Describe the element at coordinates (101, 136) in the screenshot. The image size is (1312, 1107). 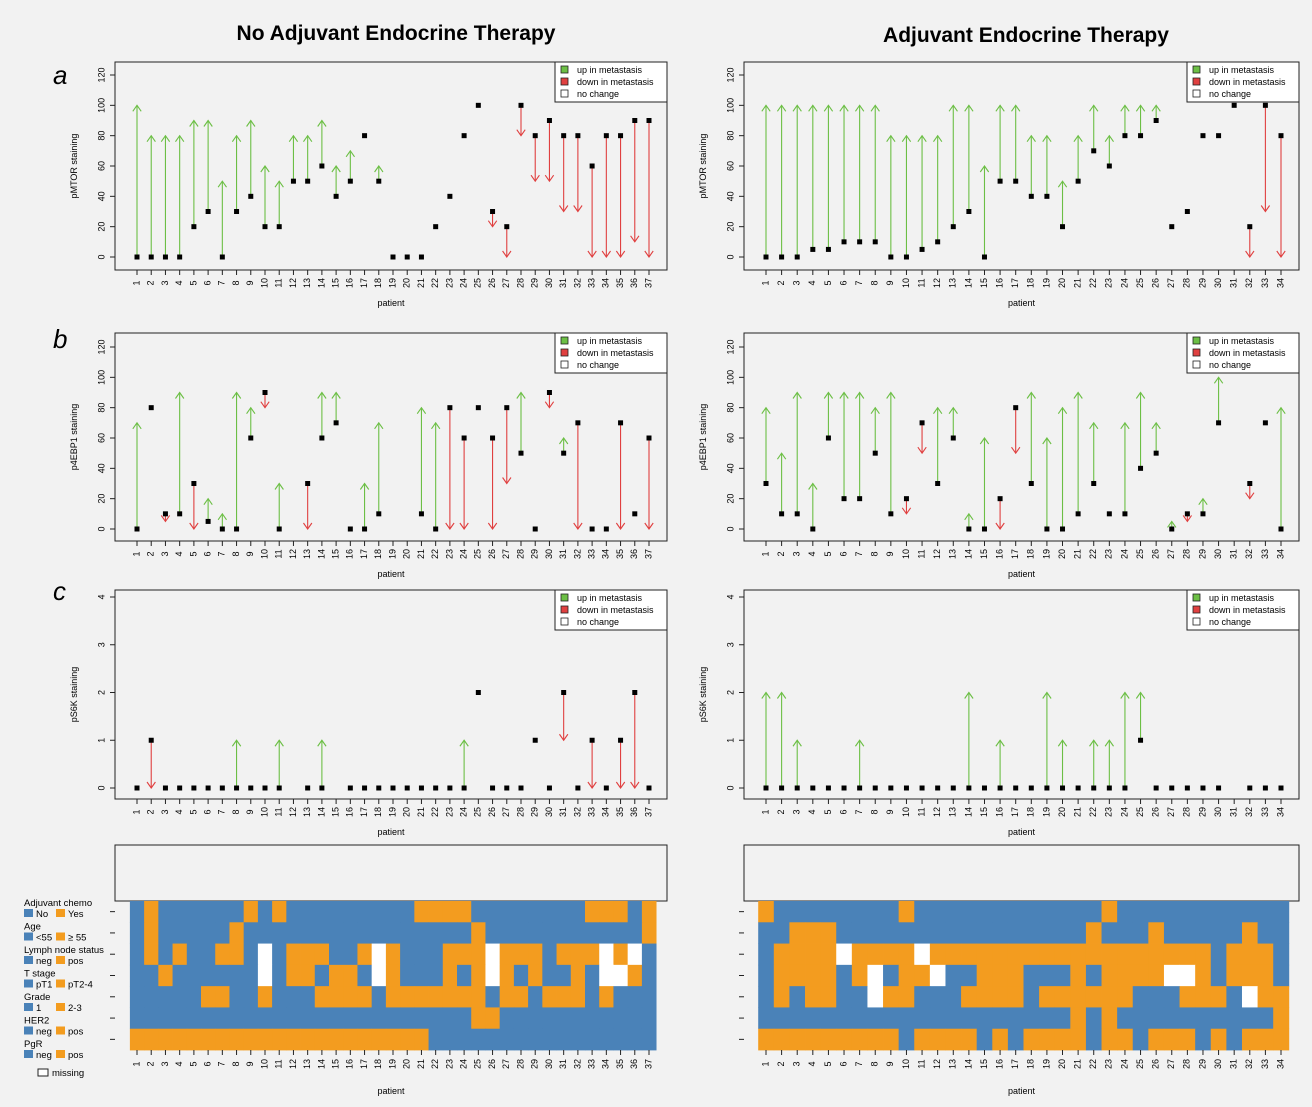
I see `y-tick-label: 80` at that location.